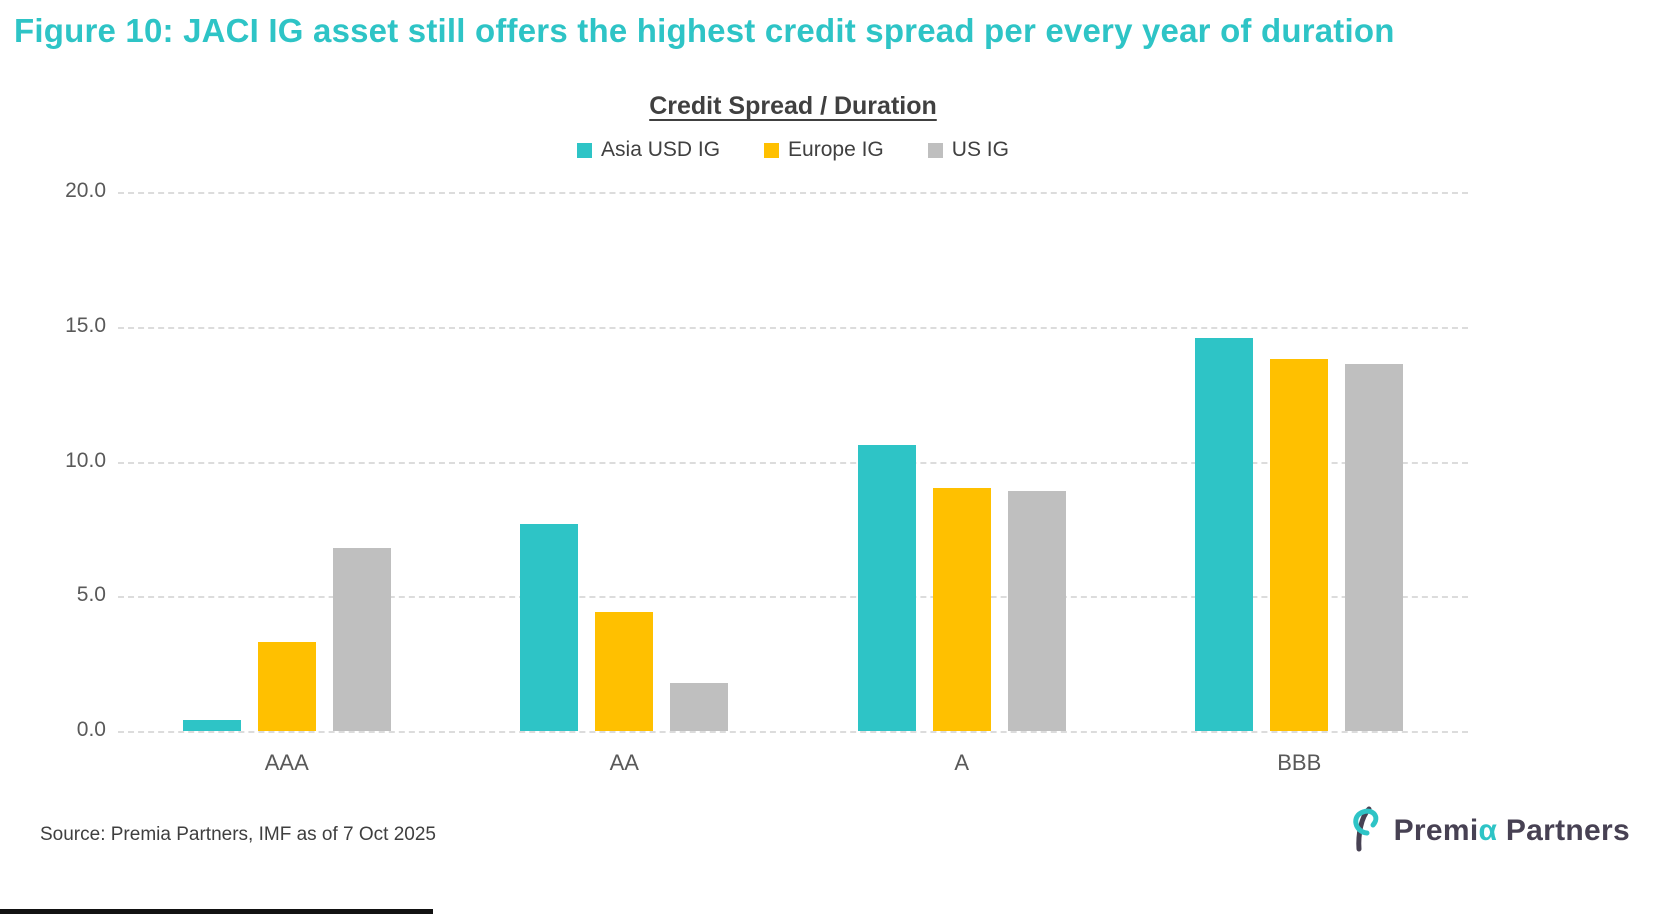 This screenshot has height=914, width=1660. I want to click on bar-group-aa, so click(624, 627).